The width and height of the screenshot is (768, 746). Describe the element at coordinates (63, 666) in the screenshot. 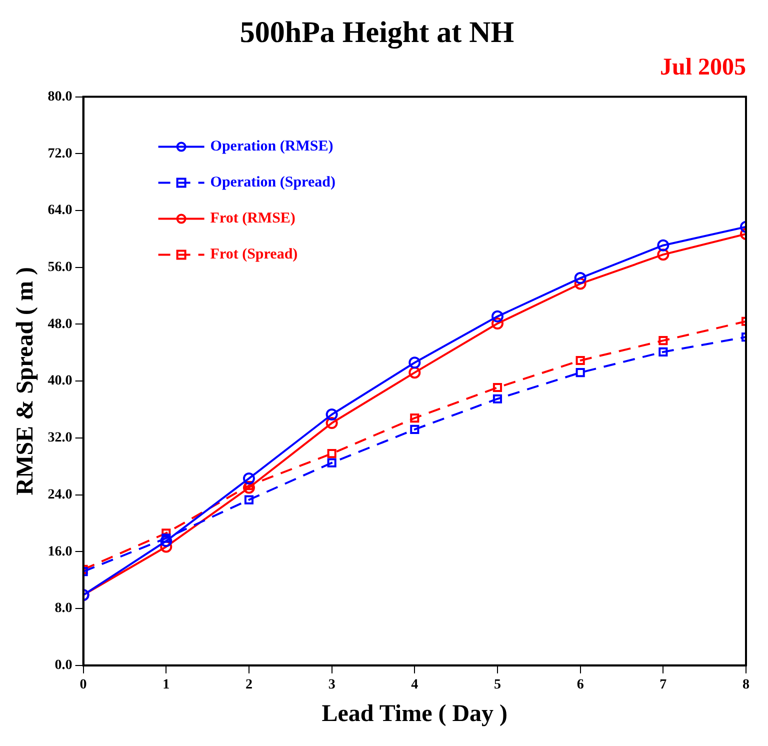

I see `y-tick-label: 0.0` at that location.